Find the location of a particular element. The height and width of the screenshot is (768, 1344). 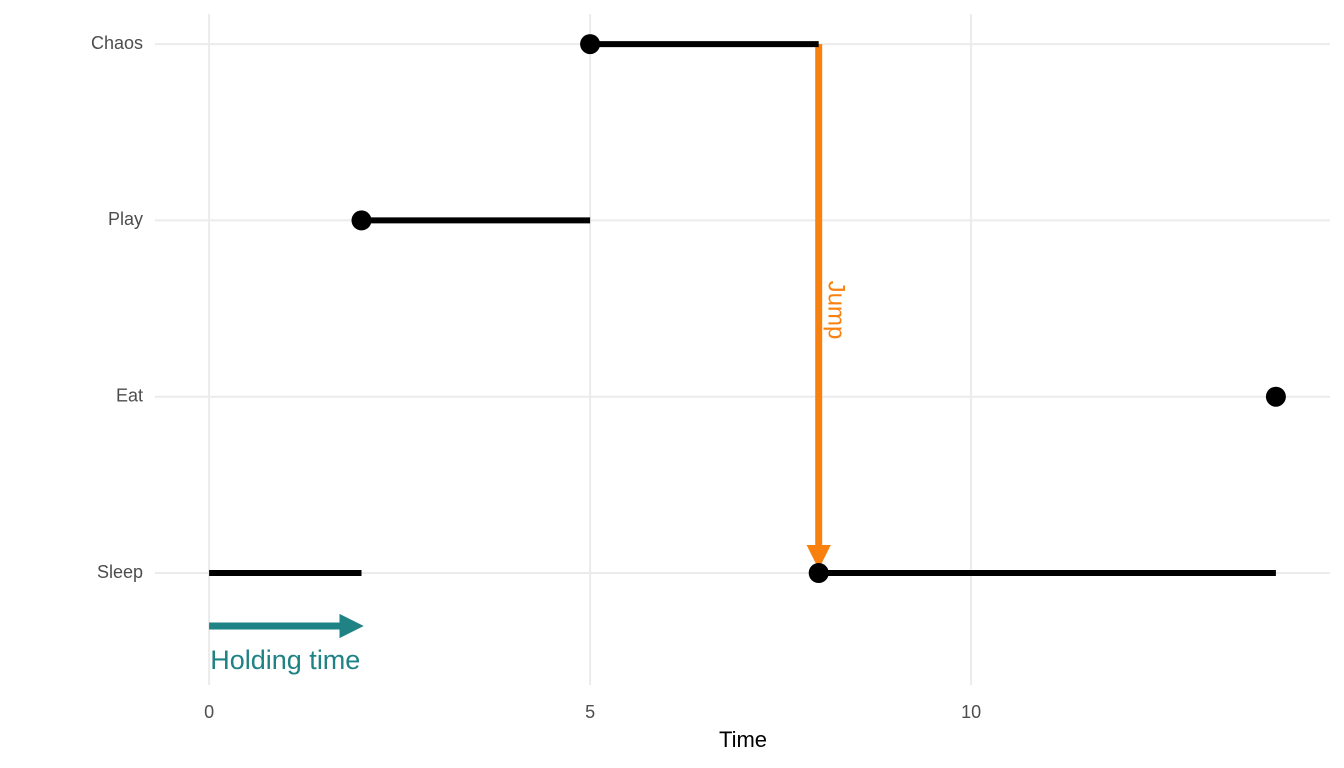

y-tick-label: Eat is located at coordinates (129, 395).